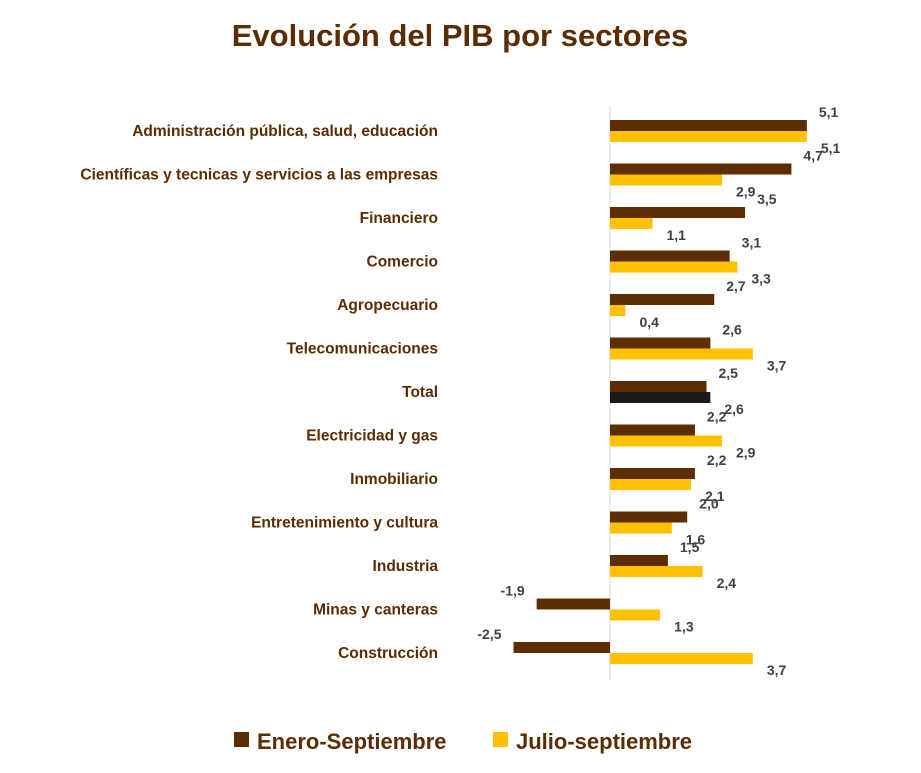  Describe the element at coordinates (676, 235) in the screenshot. I see `data-label: 1,1` at that location.